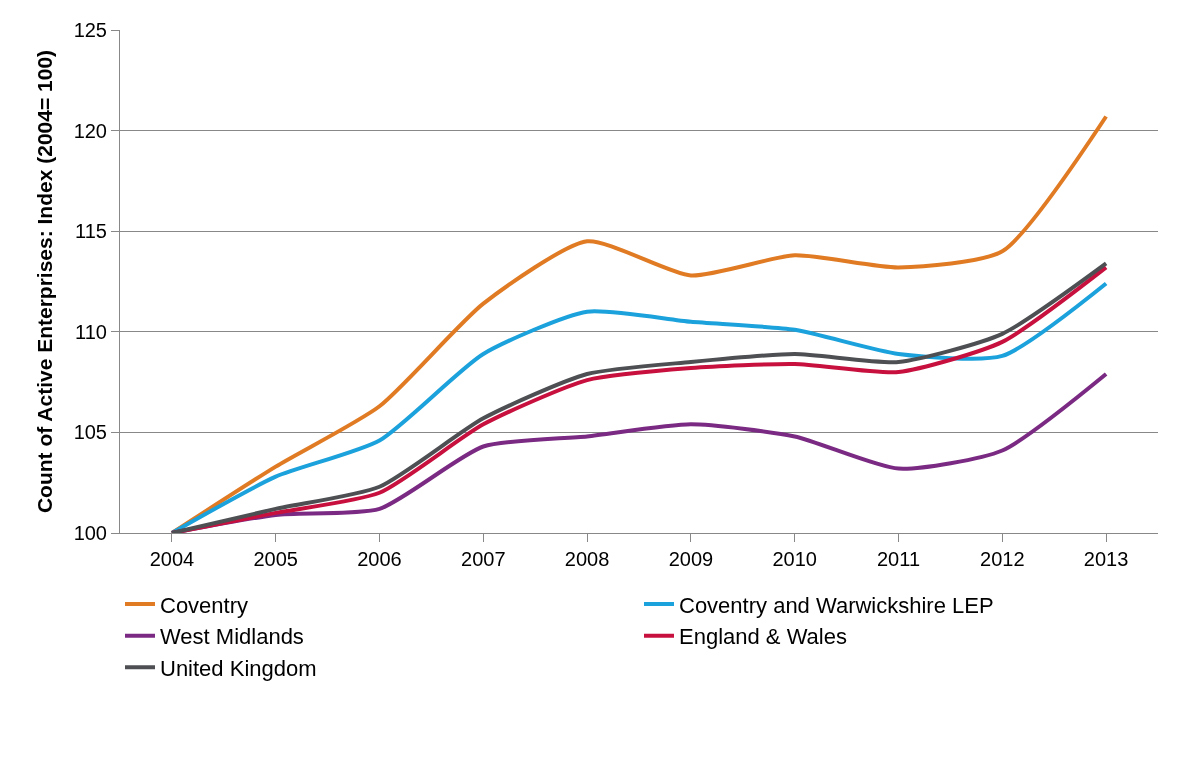 The width and height of the screenshot is (1188, 763). I want to click on legend-label: Coventry and Warwickshire LEP, so click(836, 605).